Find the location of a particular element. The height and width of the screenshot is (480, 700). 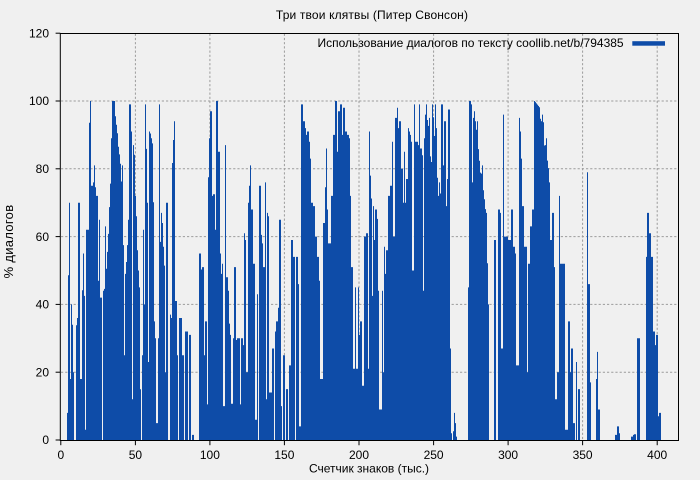

svg-text: 250 is located at coordinates (434, 455).